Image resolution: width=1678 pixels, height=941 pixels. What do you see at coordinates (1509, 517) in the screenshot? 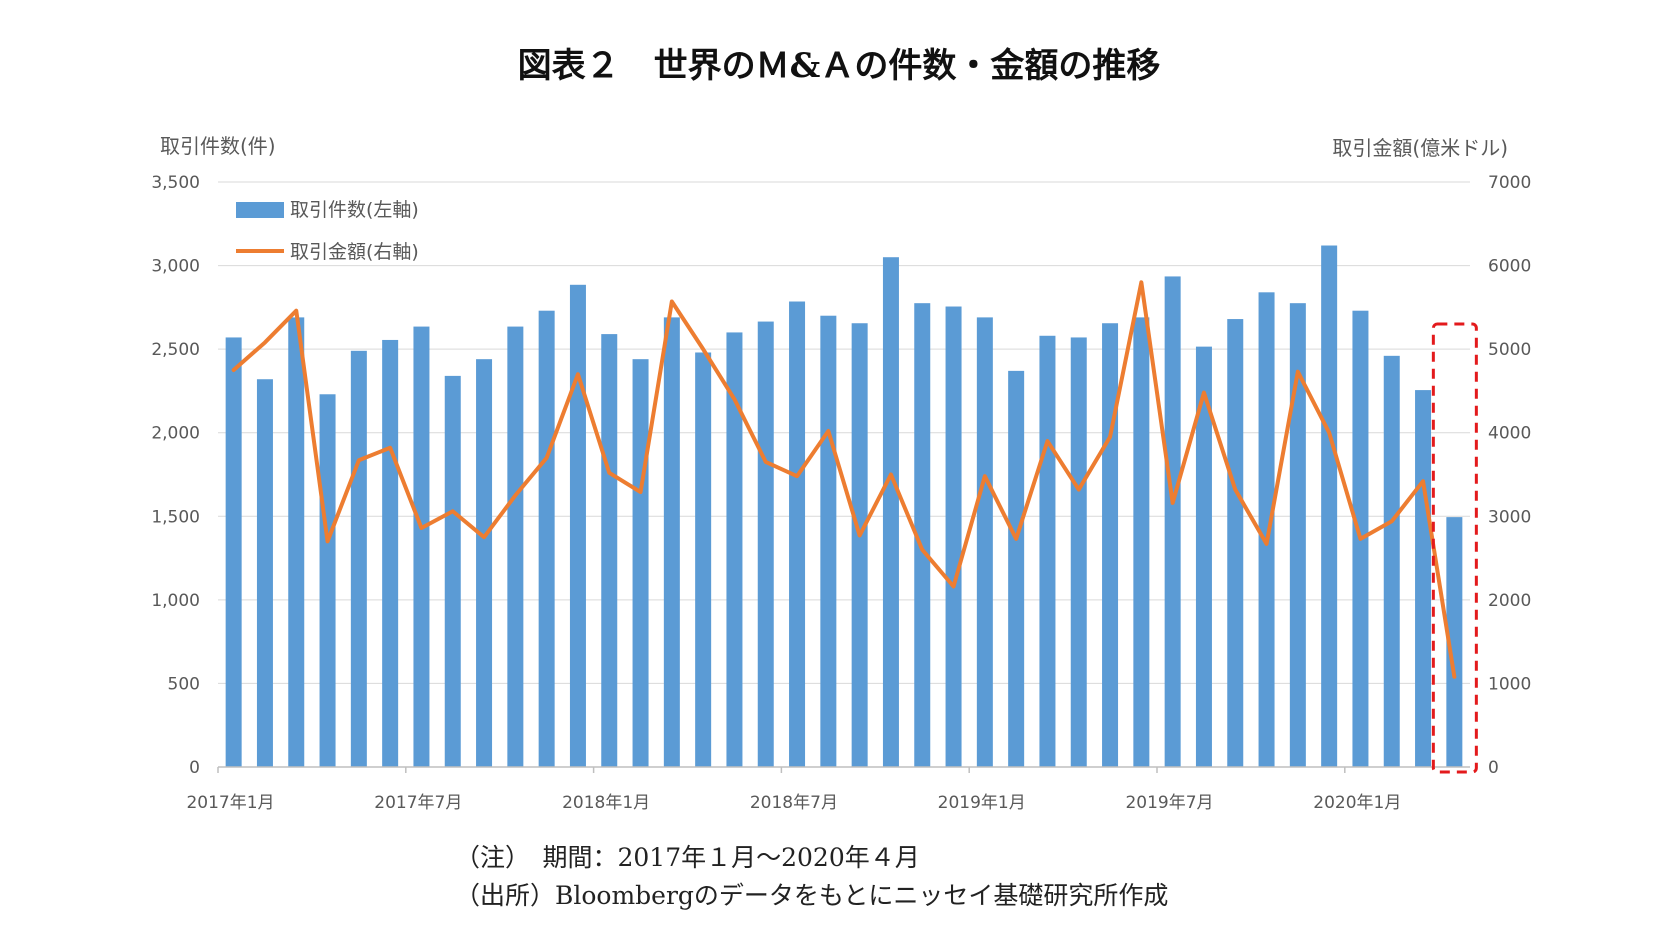
I see `right-axis-tick-label: 3000` at bounding box center [1509, 517].